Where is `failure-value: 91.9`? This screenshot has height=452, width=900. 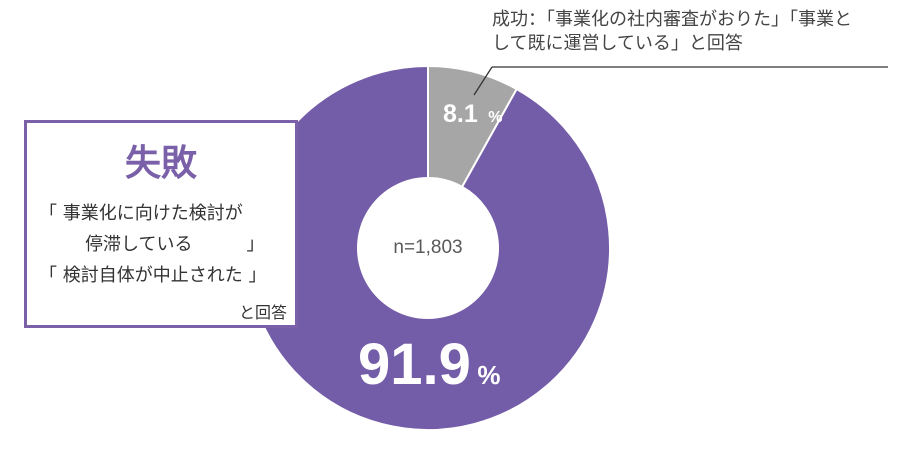 failure-value: 91.9 is located at coordinates (414, 364).